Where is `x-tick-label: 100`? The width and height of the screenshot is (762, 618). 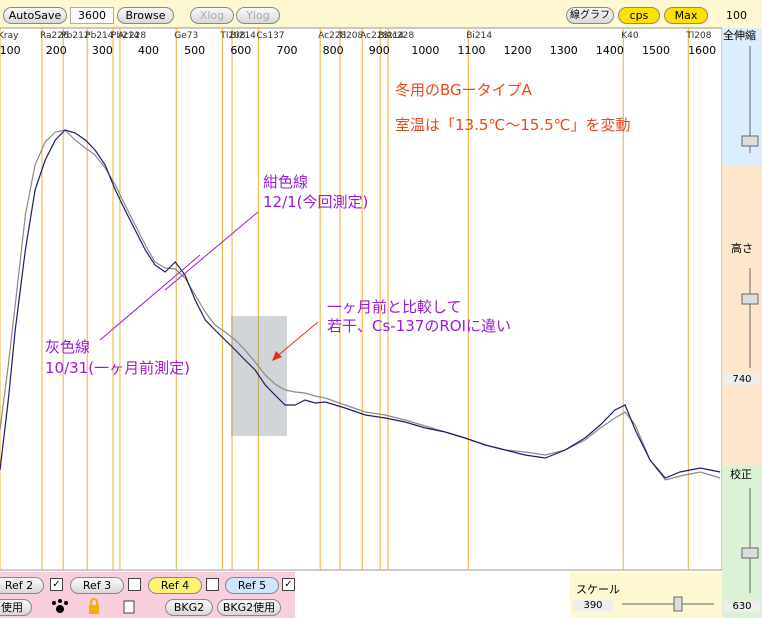
x-tick-label: 100 is located at coordinates (10, 50).